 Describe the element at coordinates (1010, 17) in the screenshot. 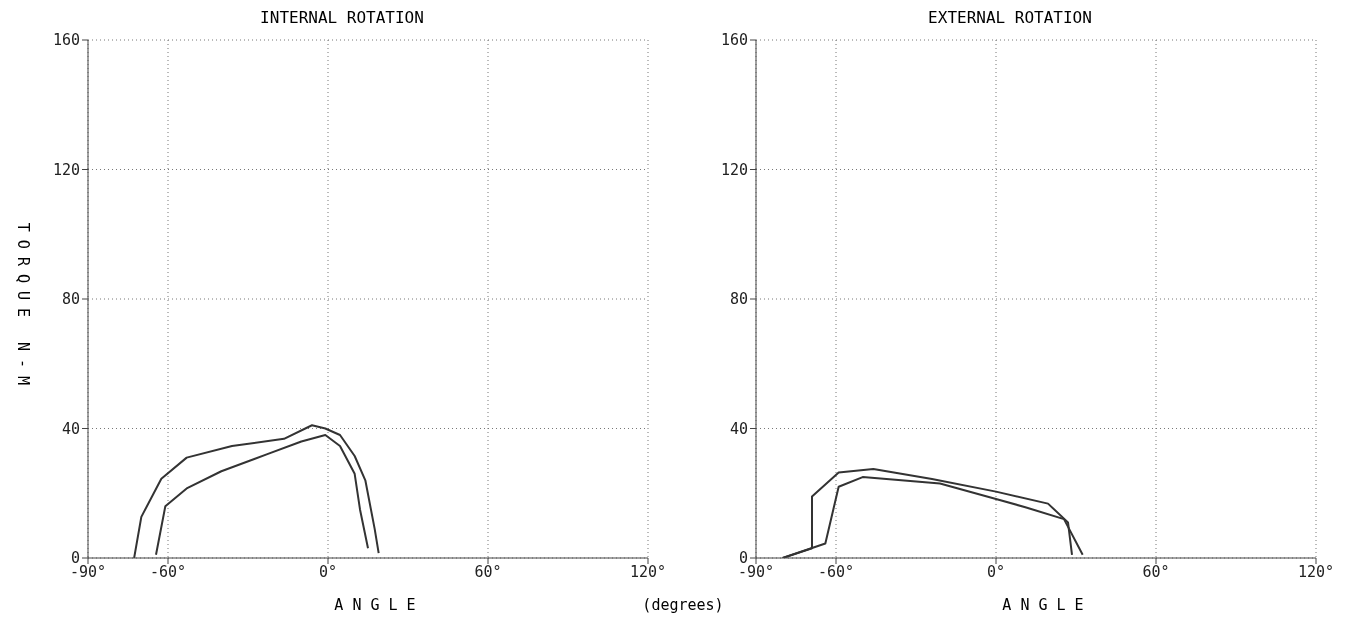

I see `chart-title: EXTERNAL ROTATION` at that location.